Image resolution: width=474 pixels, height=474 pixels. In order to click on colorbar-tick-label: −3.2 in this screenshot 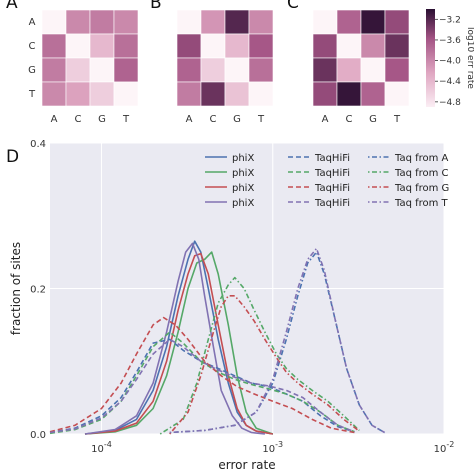, I will do `click(450, 20)`.